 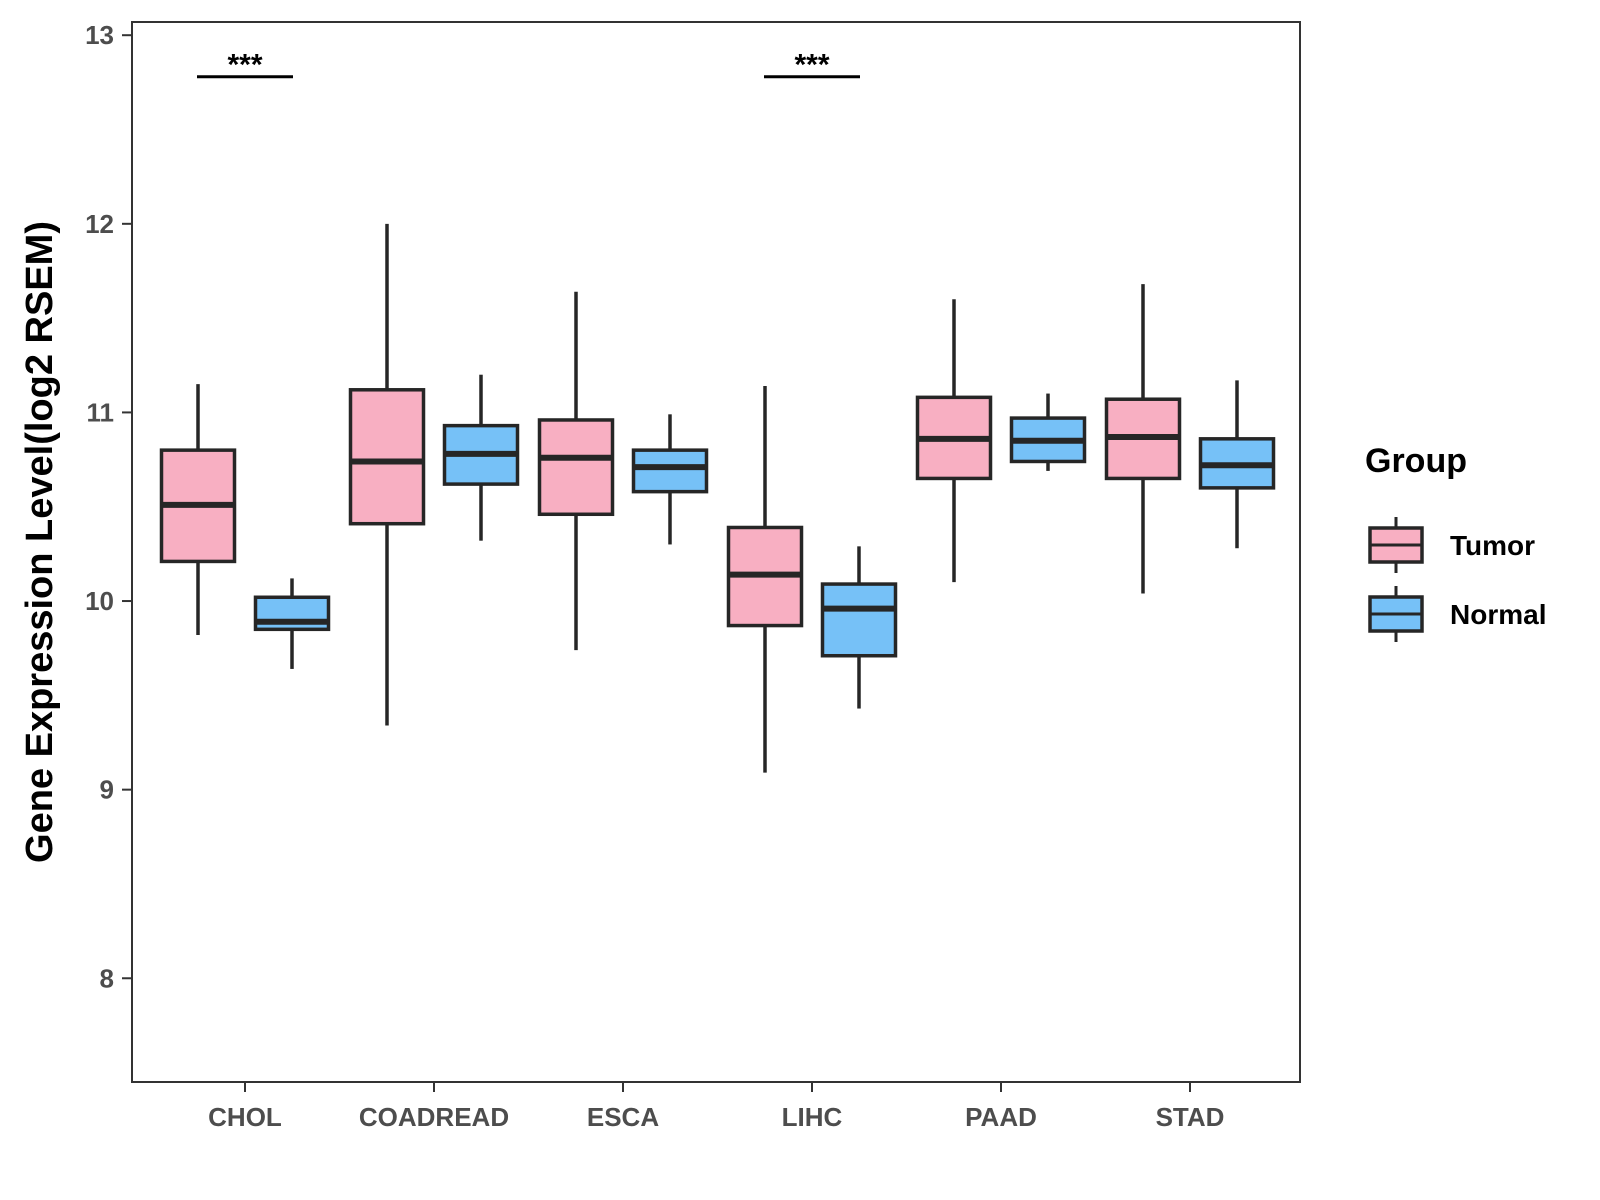 I want to click on box-tumor-chol, so click(x=198, y=509).